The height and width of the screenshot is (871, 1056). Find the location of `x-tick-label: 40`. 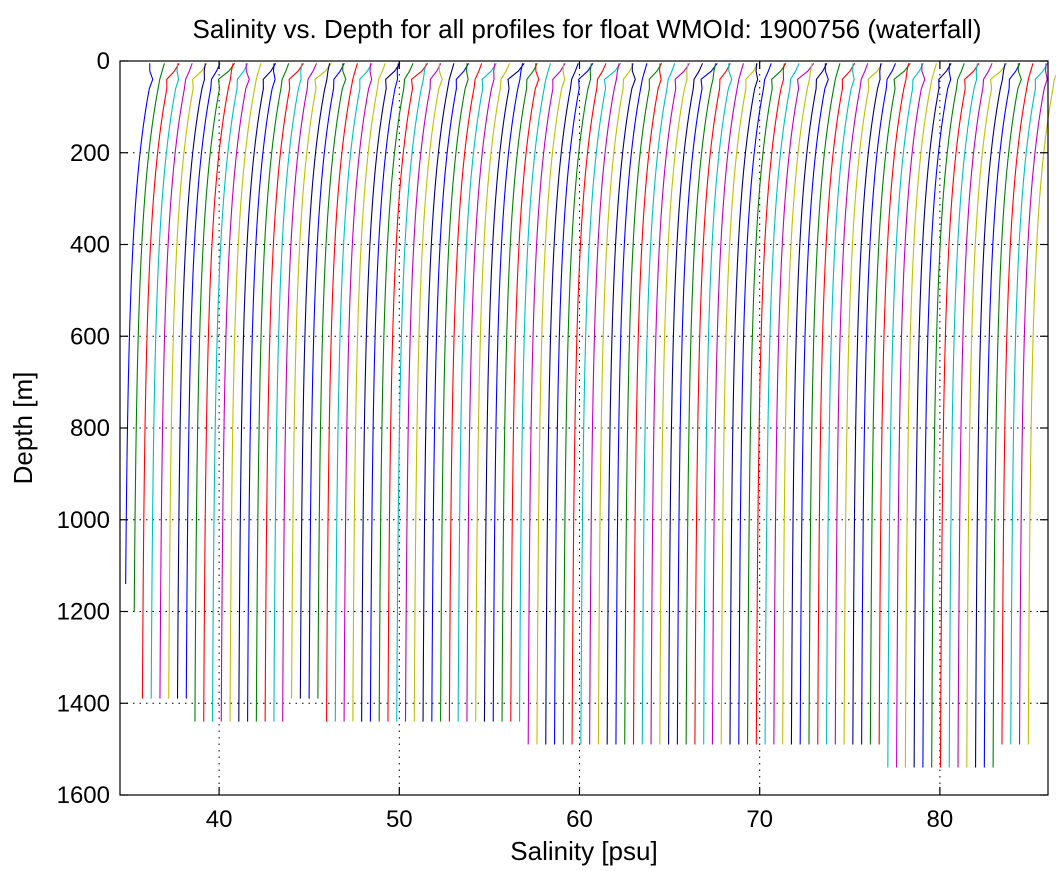

x-tick-label: 40 is located at coordinates (219, 819).